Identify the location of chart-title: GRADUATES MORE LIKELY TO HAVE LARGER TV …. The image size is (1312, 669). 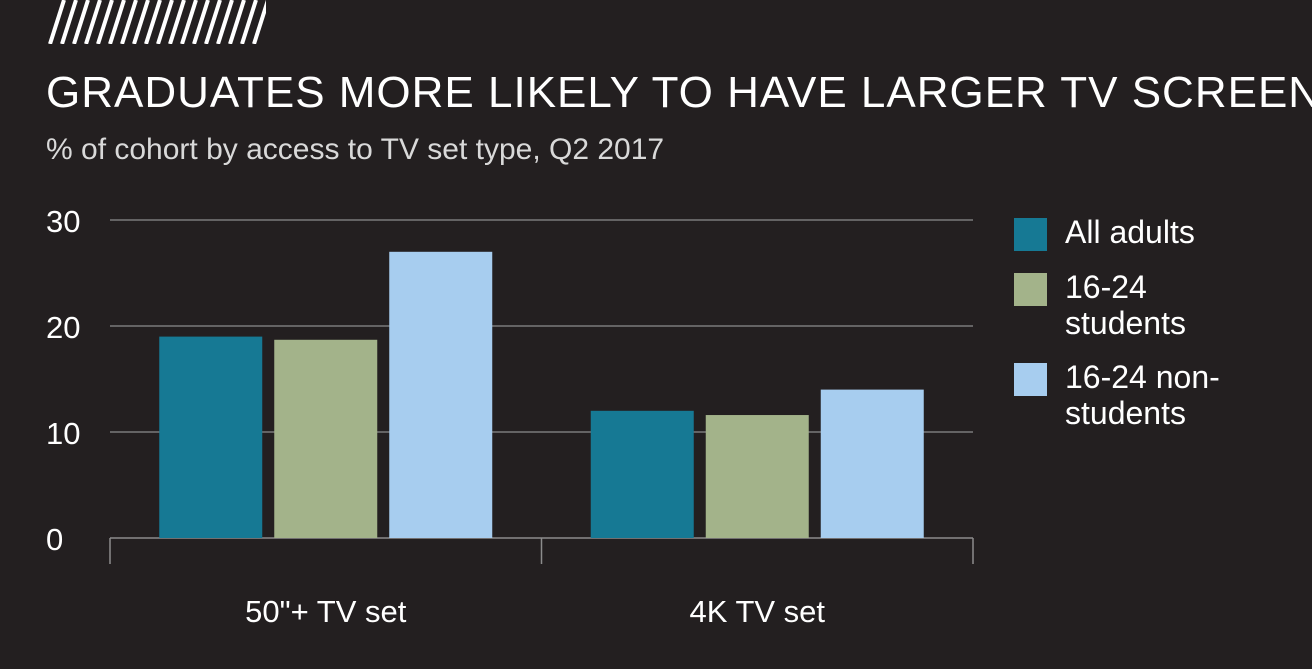
(679, 92).